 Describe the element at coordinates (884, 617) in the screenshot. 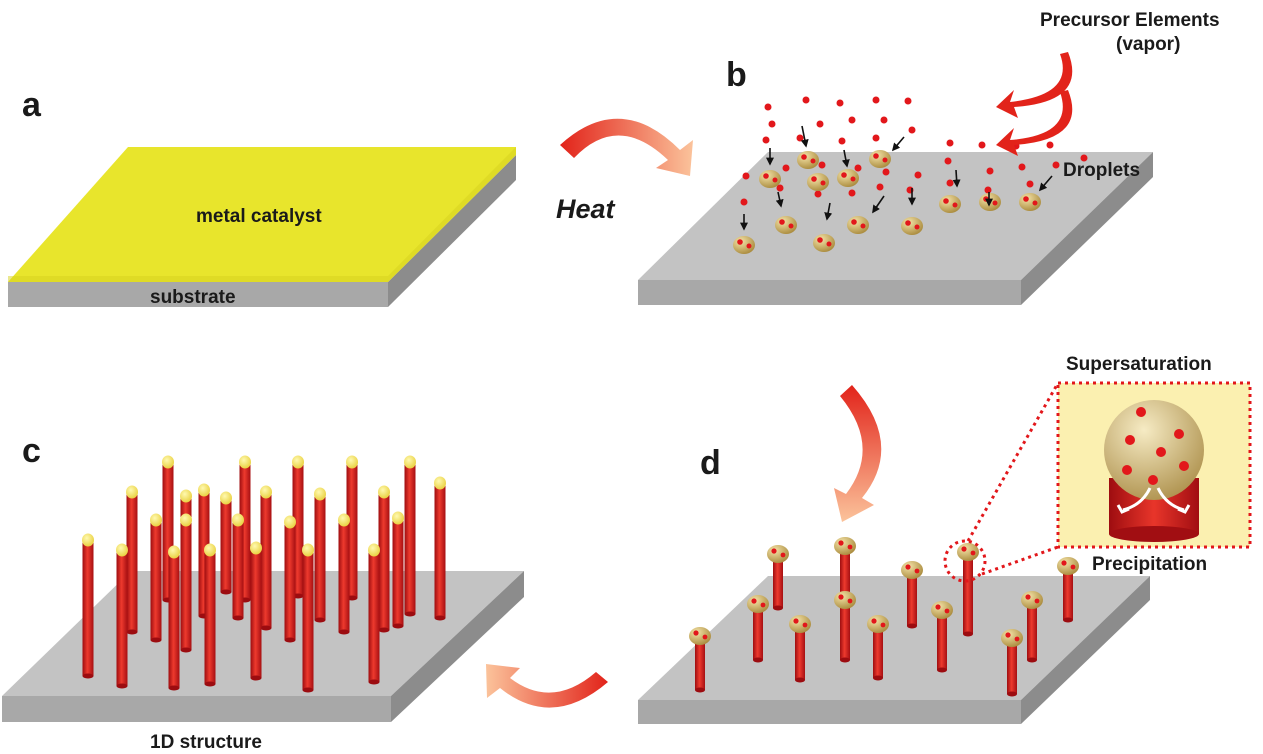

I see `growing-nanowires` at that location.